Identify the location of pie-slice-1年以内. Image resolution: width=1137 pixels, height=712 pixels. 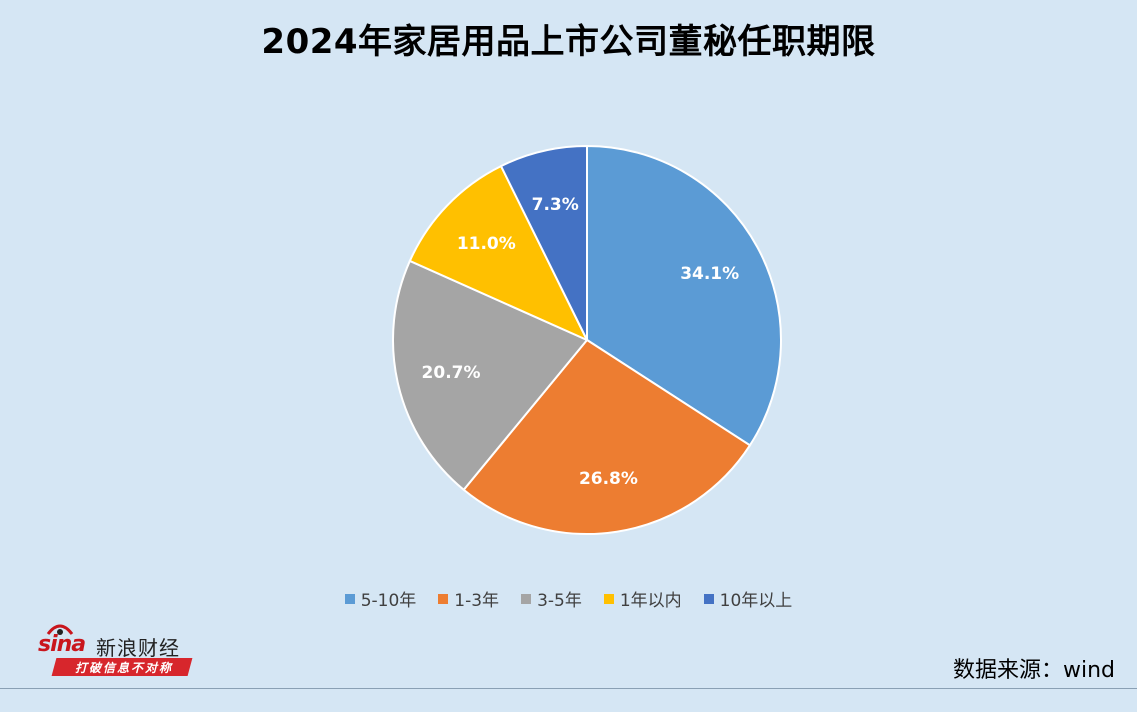
(499, 253).